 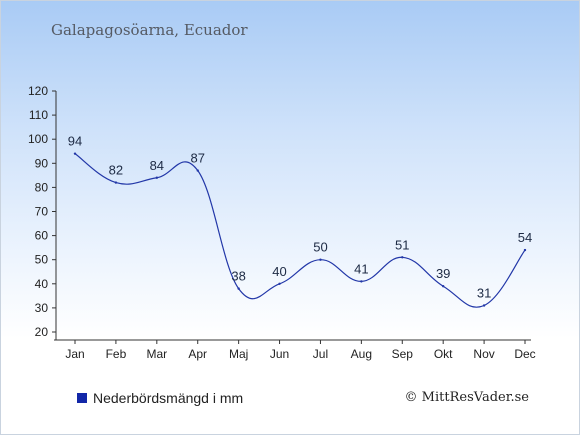 I want to click on y-tick-label: 80, so click(x=42, y=187).